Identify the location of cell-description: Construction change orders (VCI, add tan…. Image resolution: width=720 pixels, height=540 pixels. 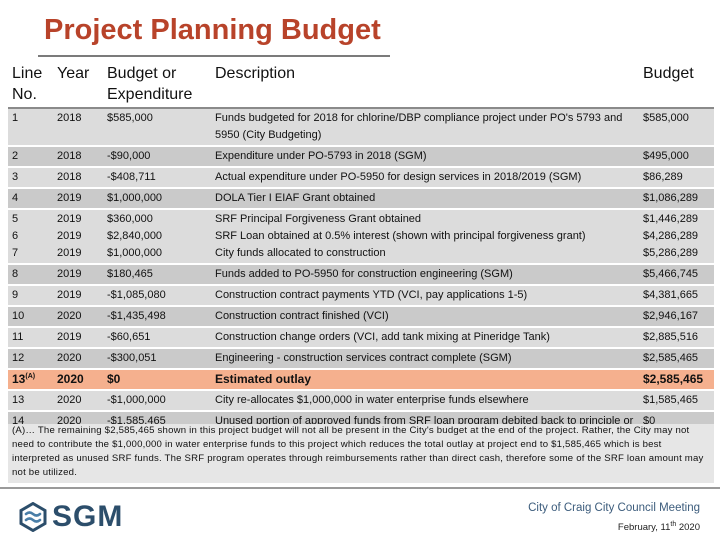
(425, 338).